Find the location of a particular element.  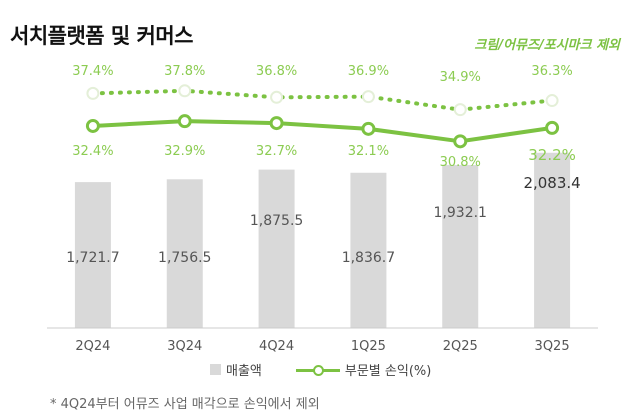

legend-line-label: 부문별 손익(%) is located at coordinates (388, 371).